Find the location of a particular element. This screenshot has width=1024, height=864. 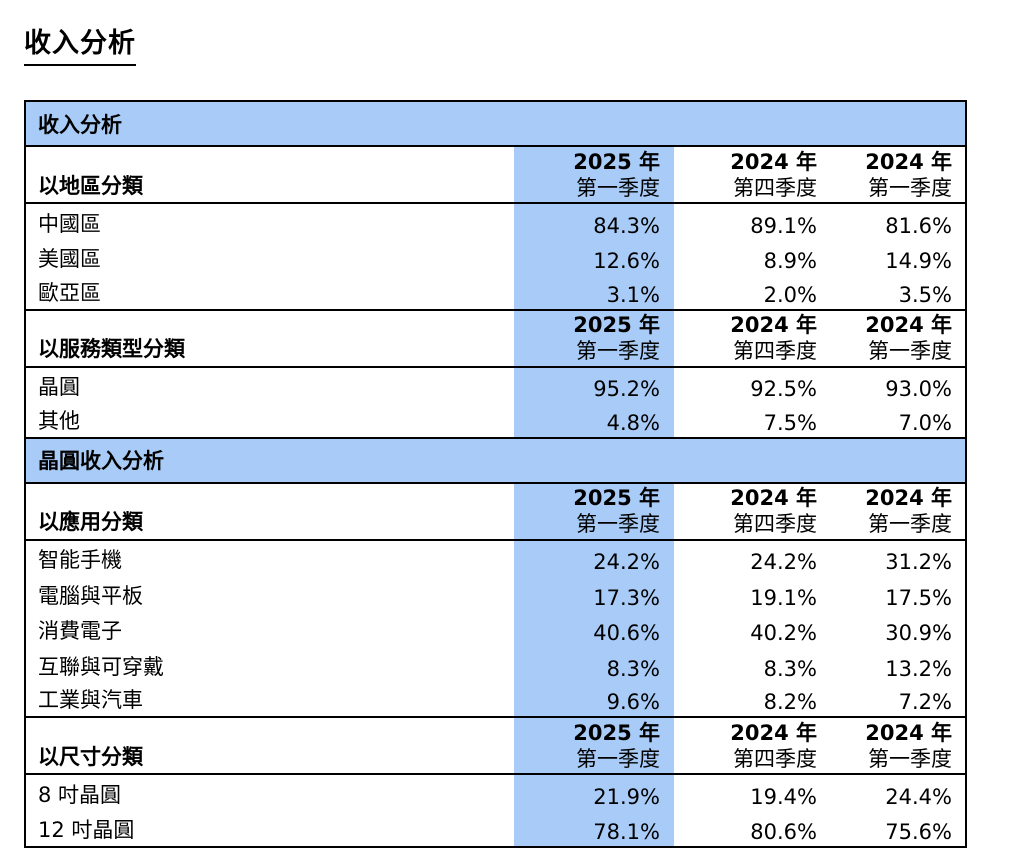

group-label: 以應用分類 is located at coordinates (90, 522).